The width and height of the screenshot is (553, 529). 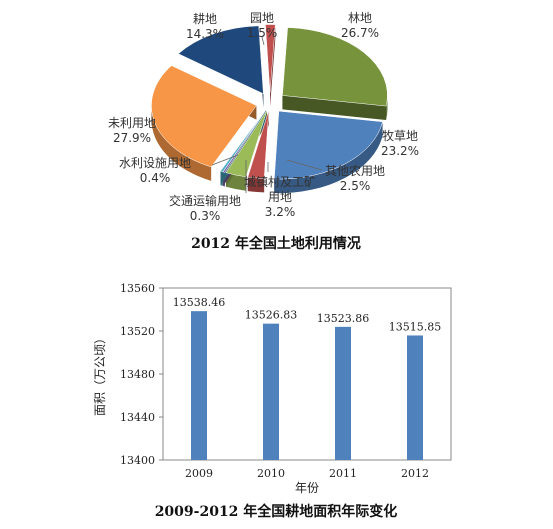 I want to click on x-tick-label: 2009, so click(x=199, y=473).